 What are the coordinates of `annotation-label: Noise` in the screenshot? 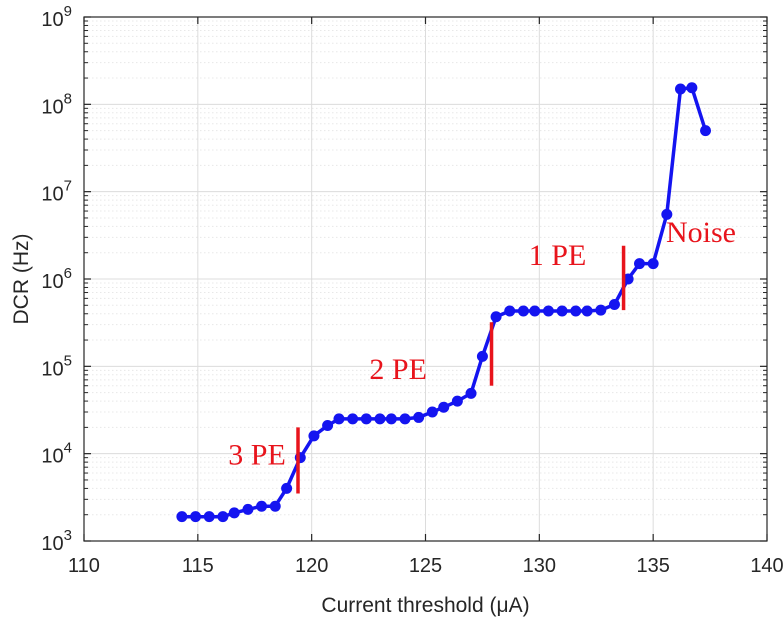 It's located at (701, 232).